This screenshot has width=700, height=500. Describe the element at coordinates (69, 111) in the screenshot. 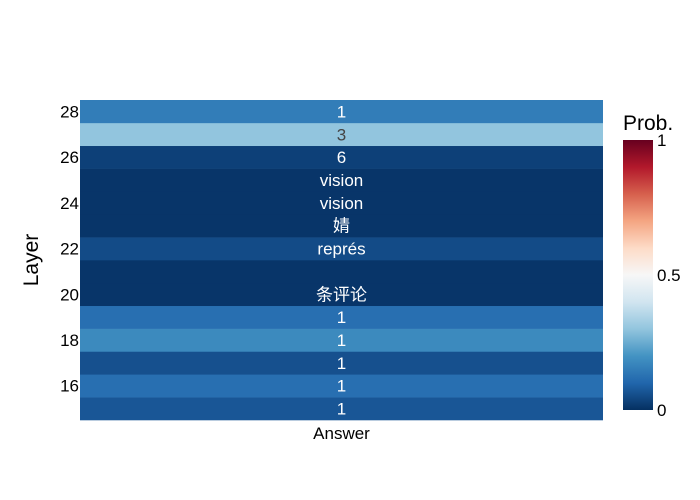

I see `y-tick-label: 28` at that location.